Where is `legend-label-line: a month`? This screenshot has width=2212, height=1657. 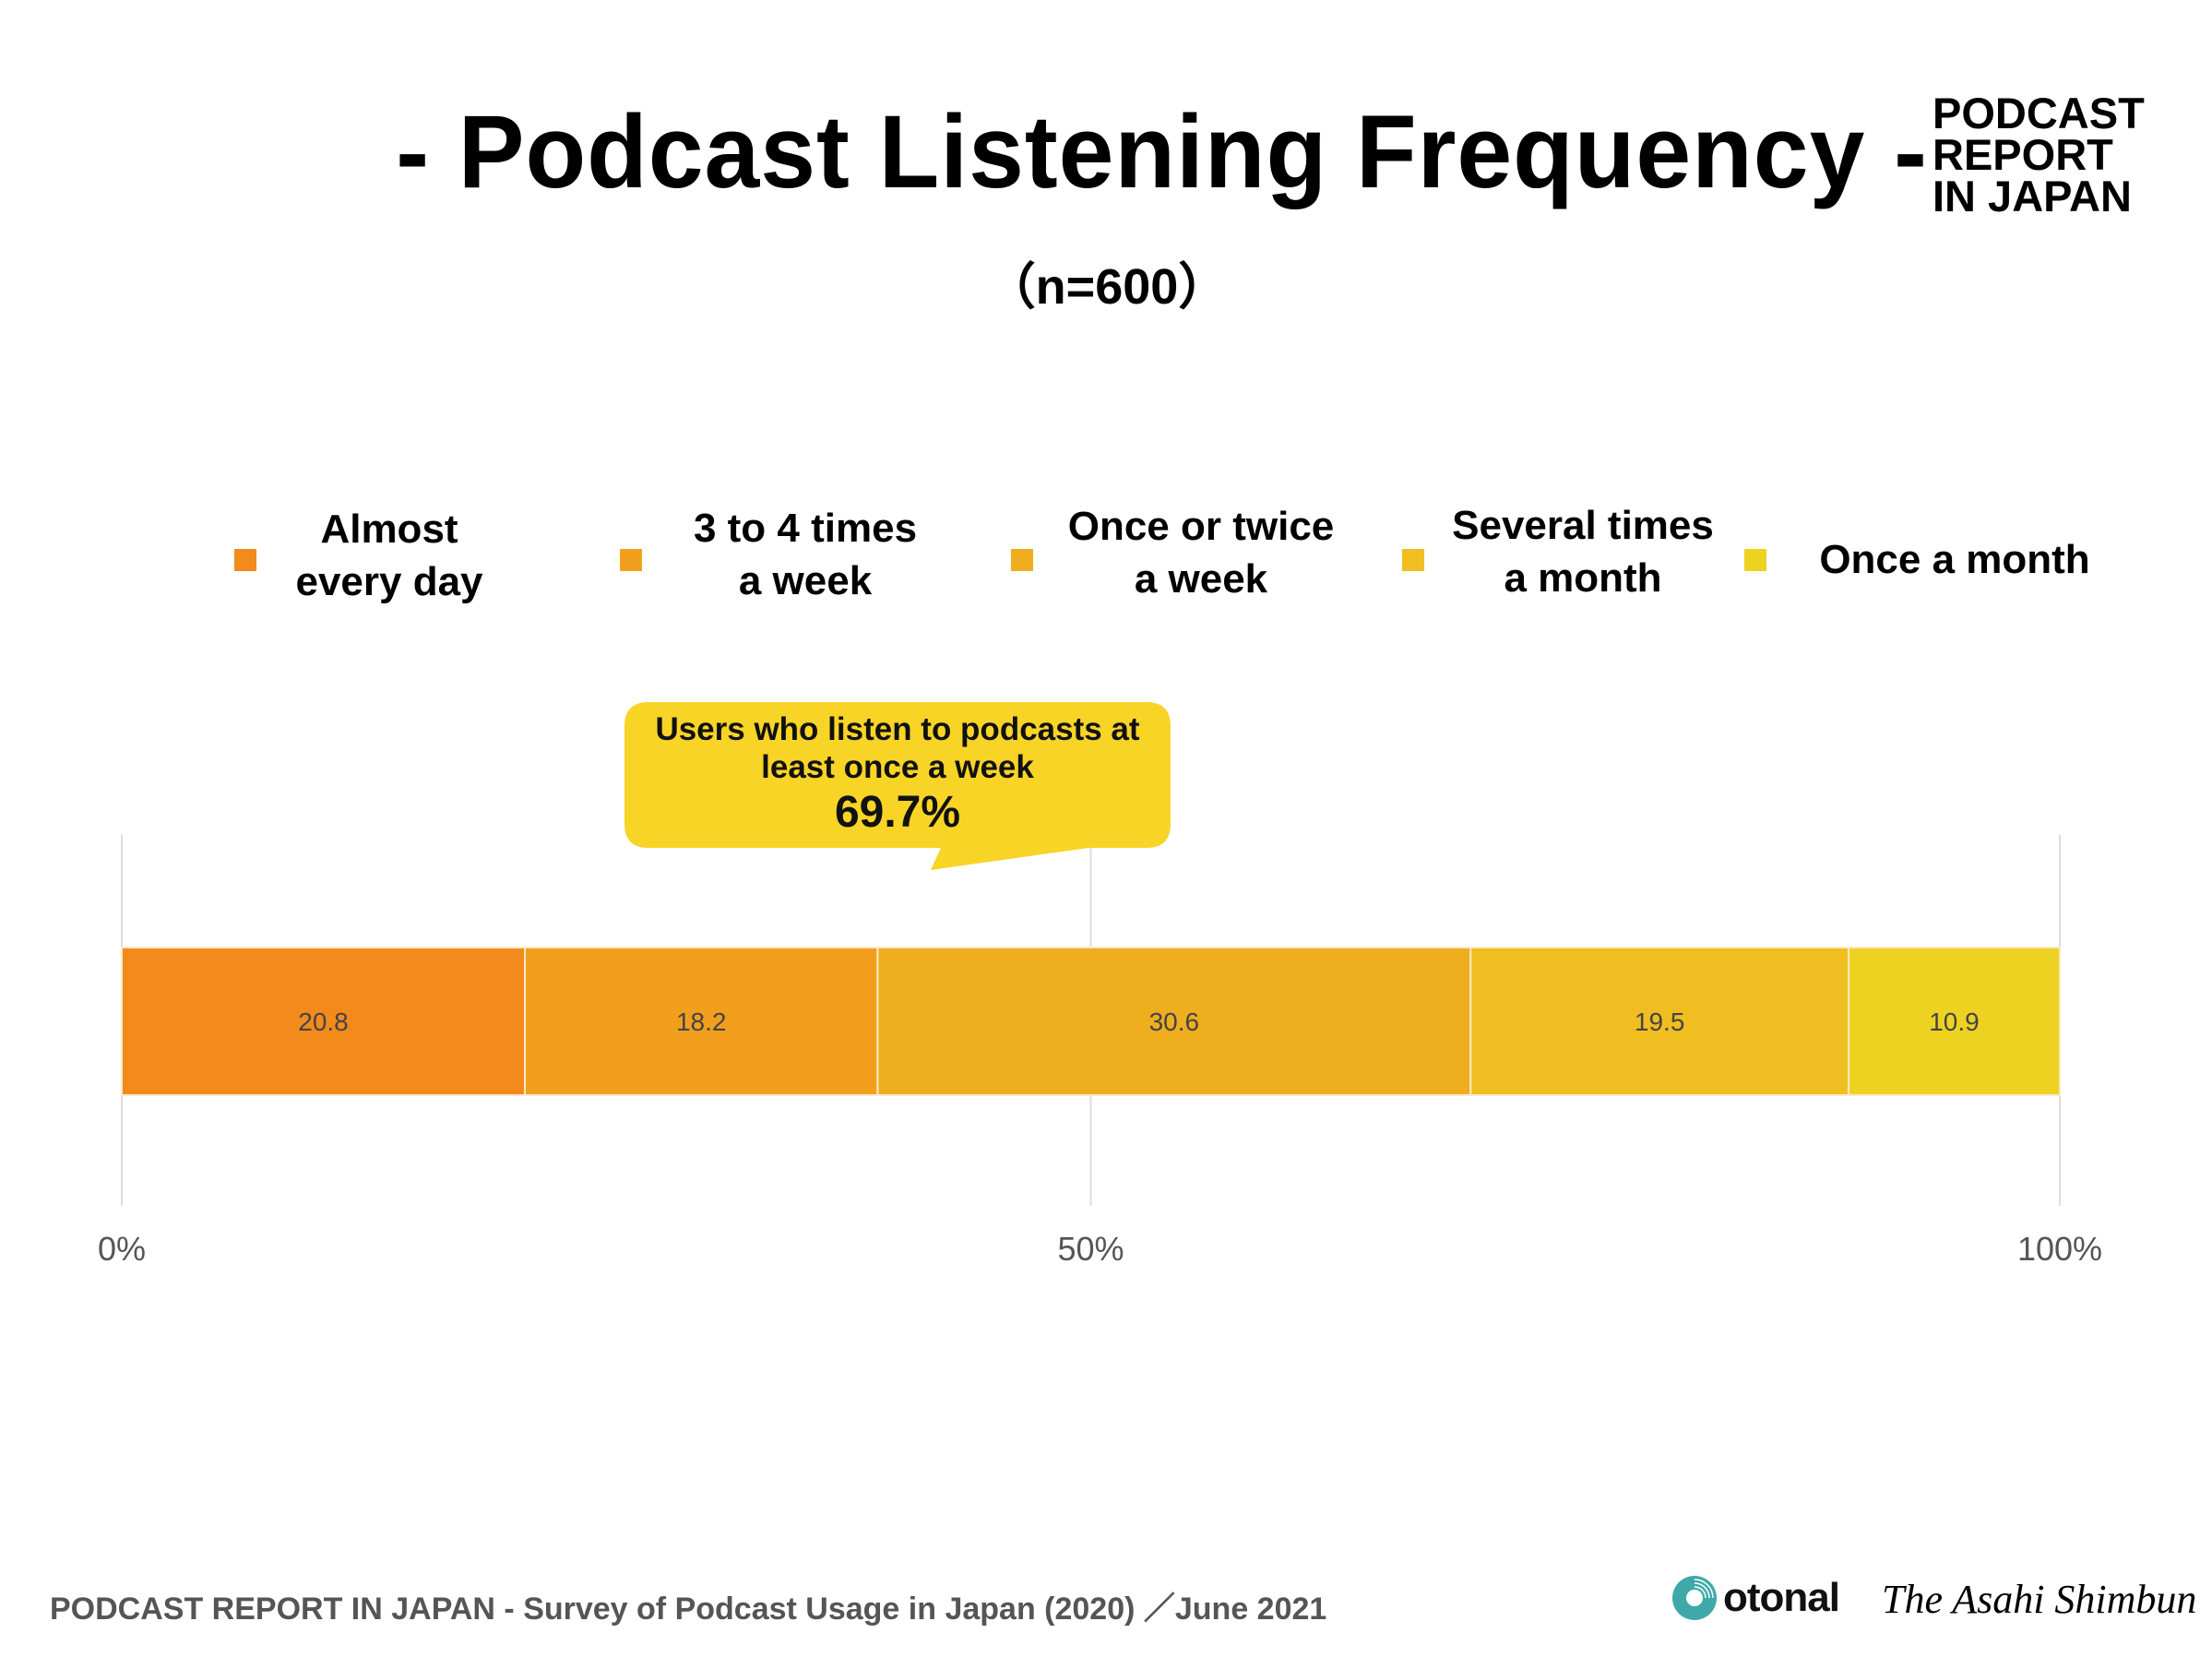 legend-label-line: a month is located at coordinates (1583, 578).